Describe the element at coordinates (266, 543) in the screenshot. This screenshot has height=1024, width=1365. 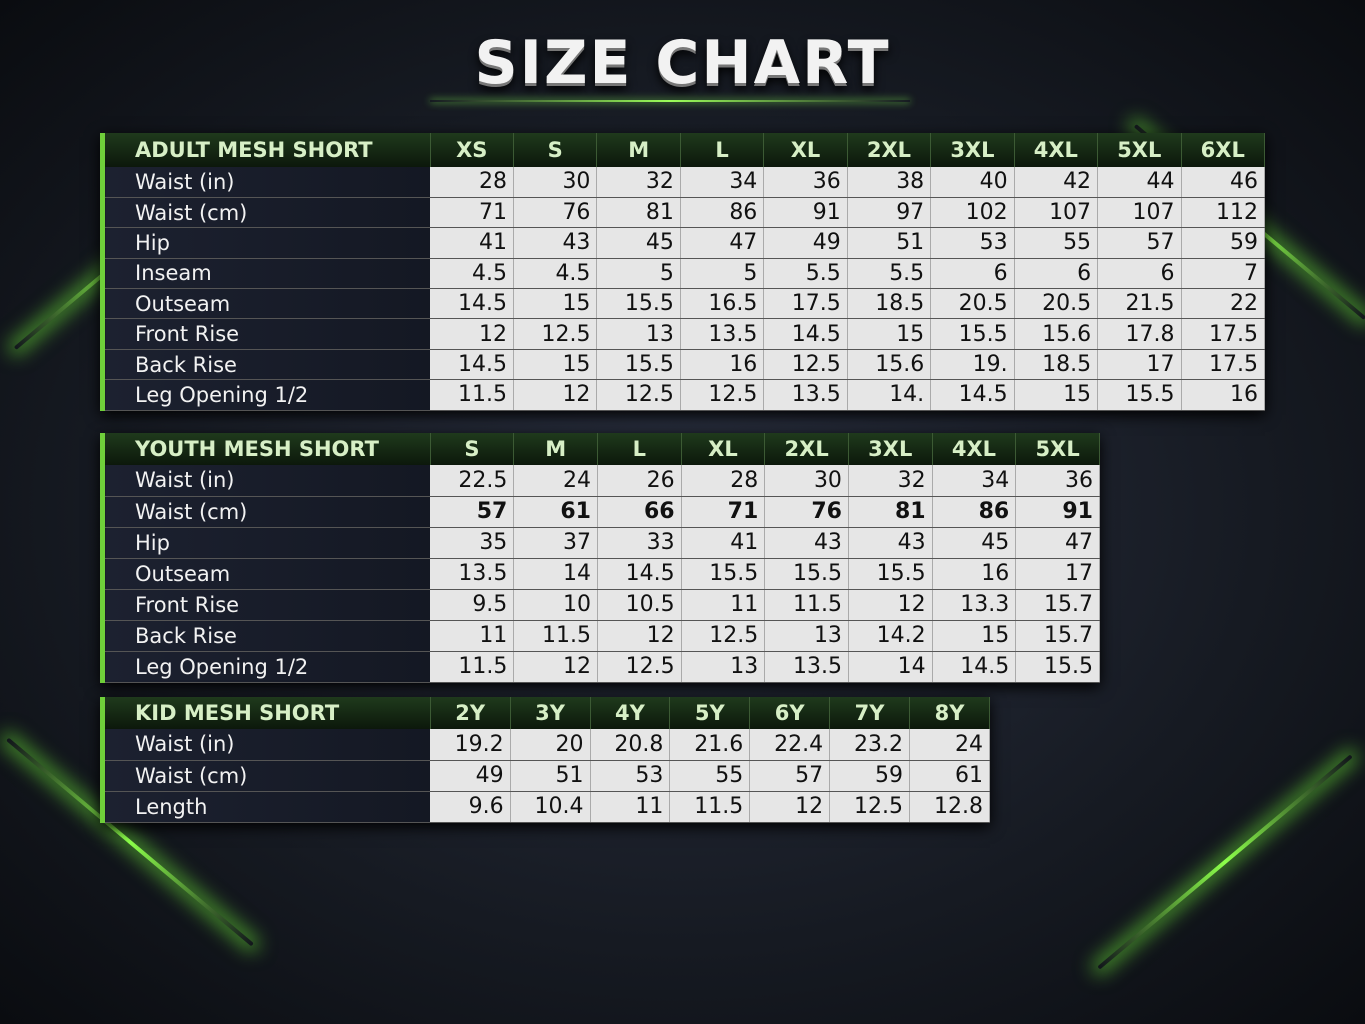
I see `measure-label: Hip` at that location.